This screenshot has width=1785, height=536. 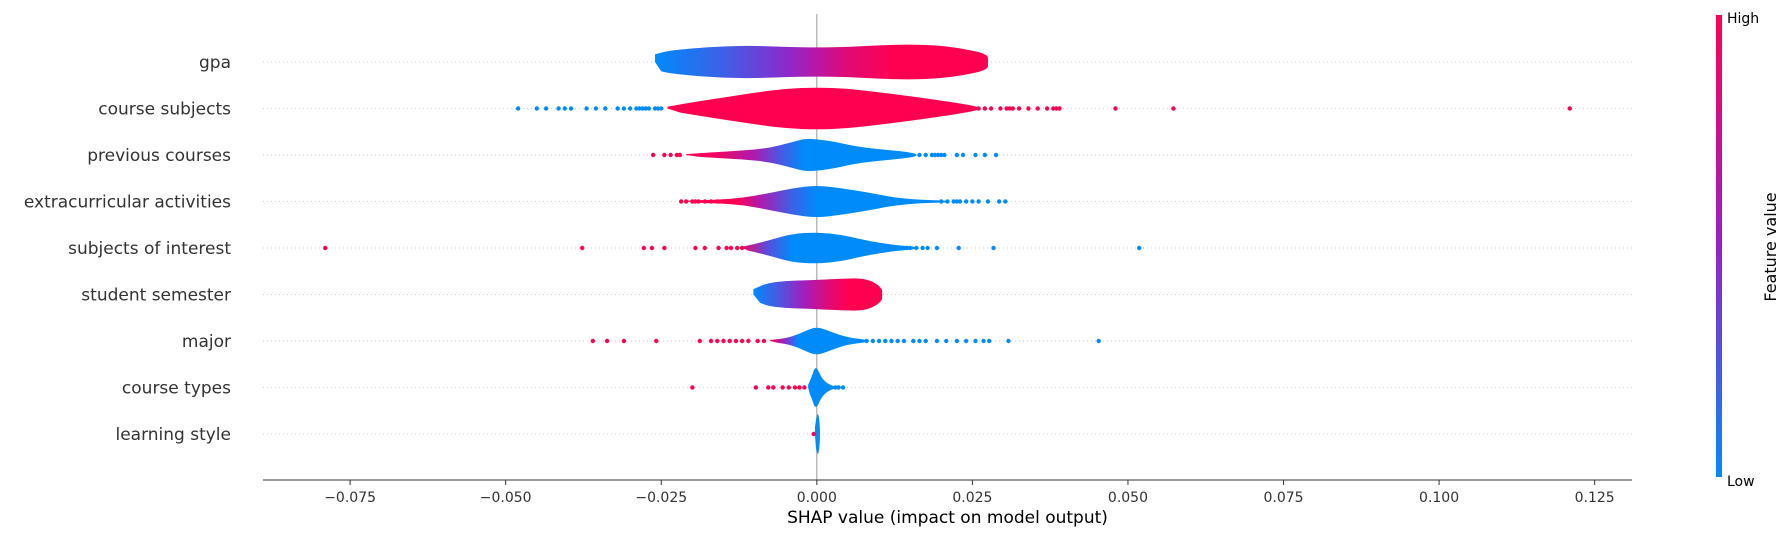 I want to click on violin-gpa, so click(x=821, y=62).